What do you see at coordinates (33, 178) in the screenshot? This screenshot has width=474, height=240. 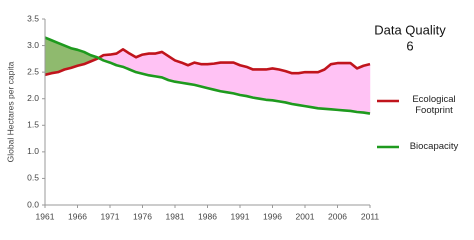 I see `y-tick-label: 0.5` at bounding box center [33, 178].